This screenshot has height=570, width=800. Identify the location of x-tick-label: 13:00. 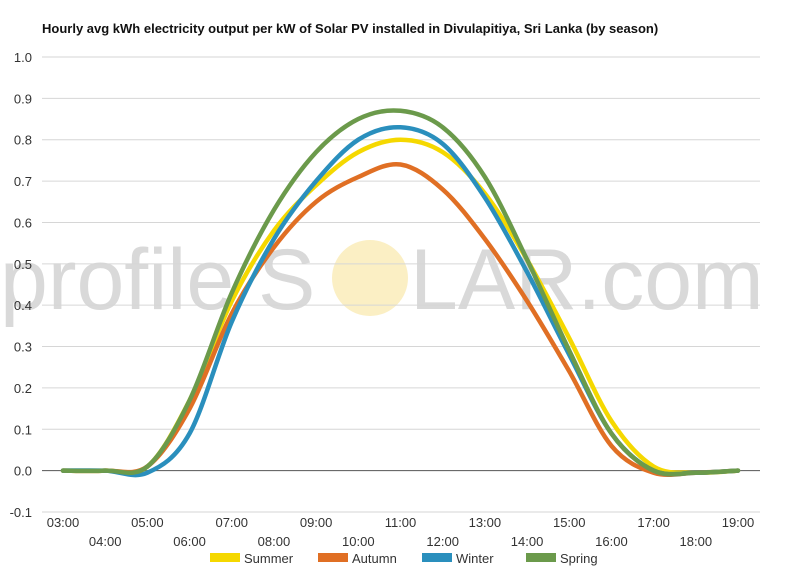
(485, 522).